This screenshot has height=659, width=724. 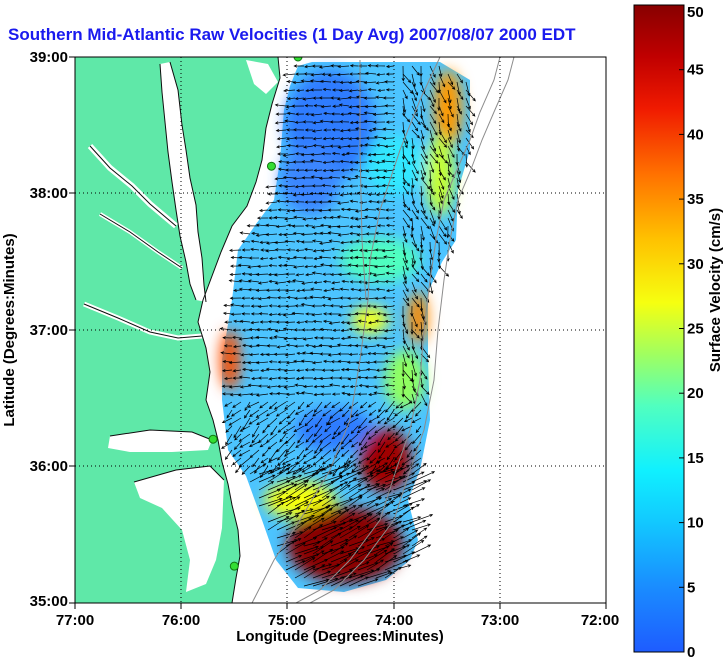 I want to click on x-tick-label: 74:00, so click(x=394, y=620).